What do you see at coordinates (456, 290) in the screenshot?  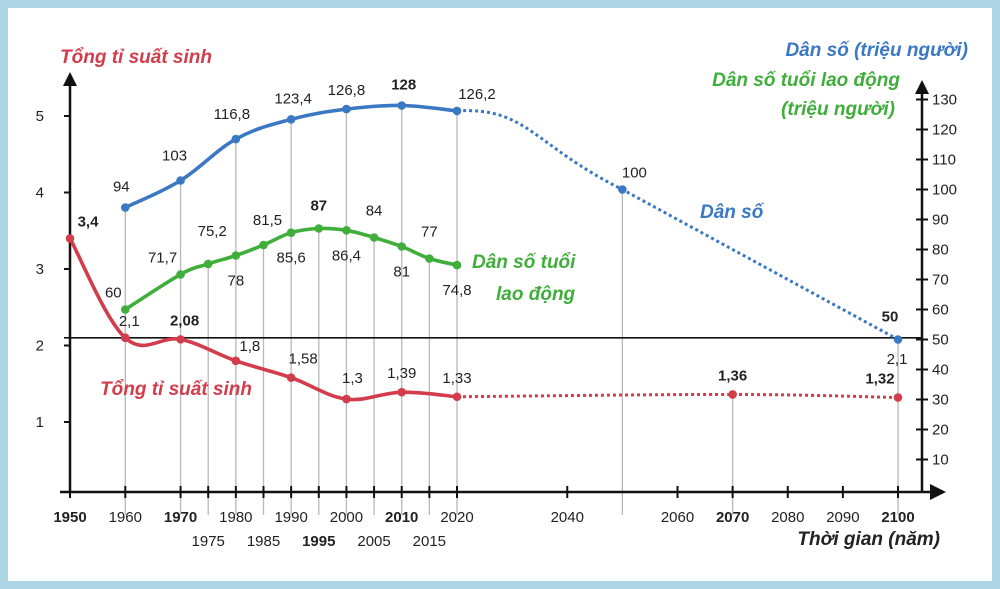 I see `labor-label-2020: 74,8` at bounding box center [456, 290].